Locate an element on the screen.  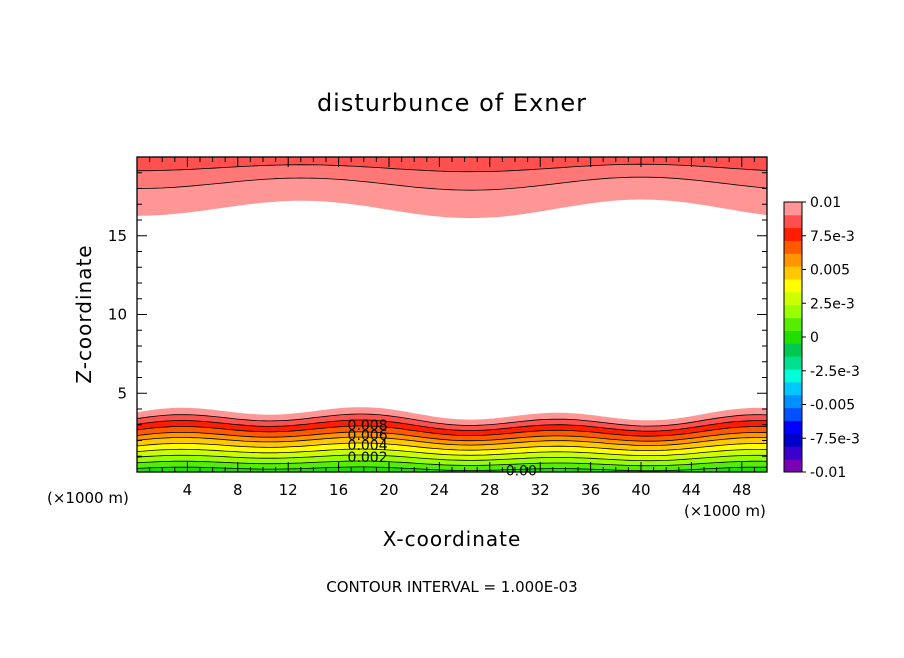
y-tick-label: 15 is located at coordinates (117, 236).